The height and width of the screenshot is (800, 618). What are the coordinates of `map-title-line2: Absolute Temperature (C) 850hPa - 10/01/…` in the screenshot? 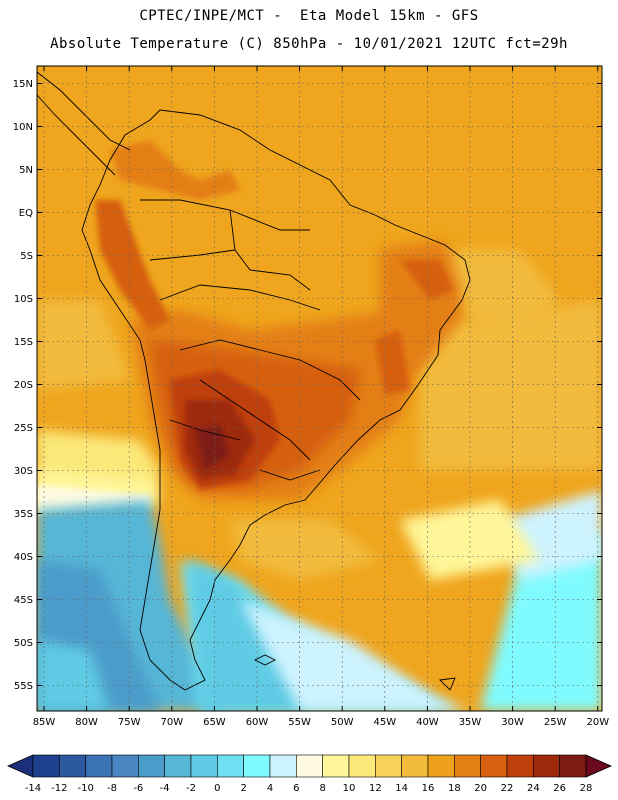 It's located at (309, 44).